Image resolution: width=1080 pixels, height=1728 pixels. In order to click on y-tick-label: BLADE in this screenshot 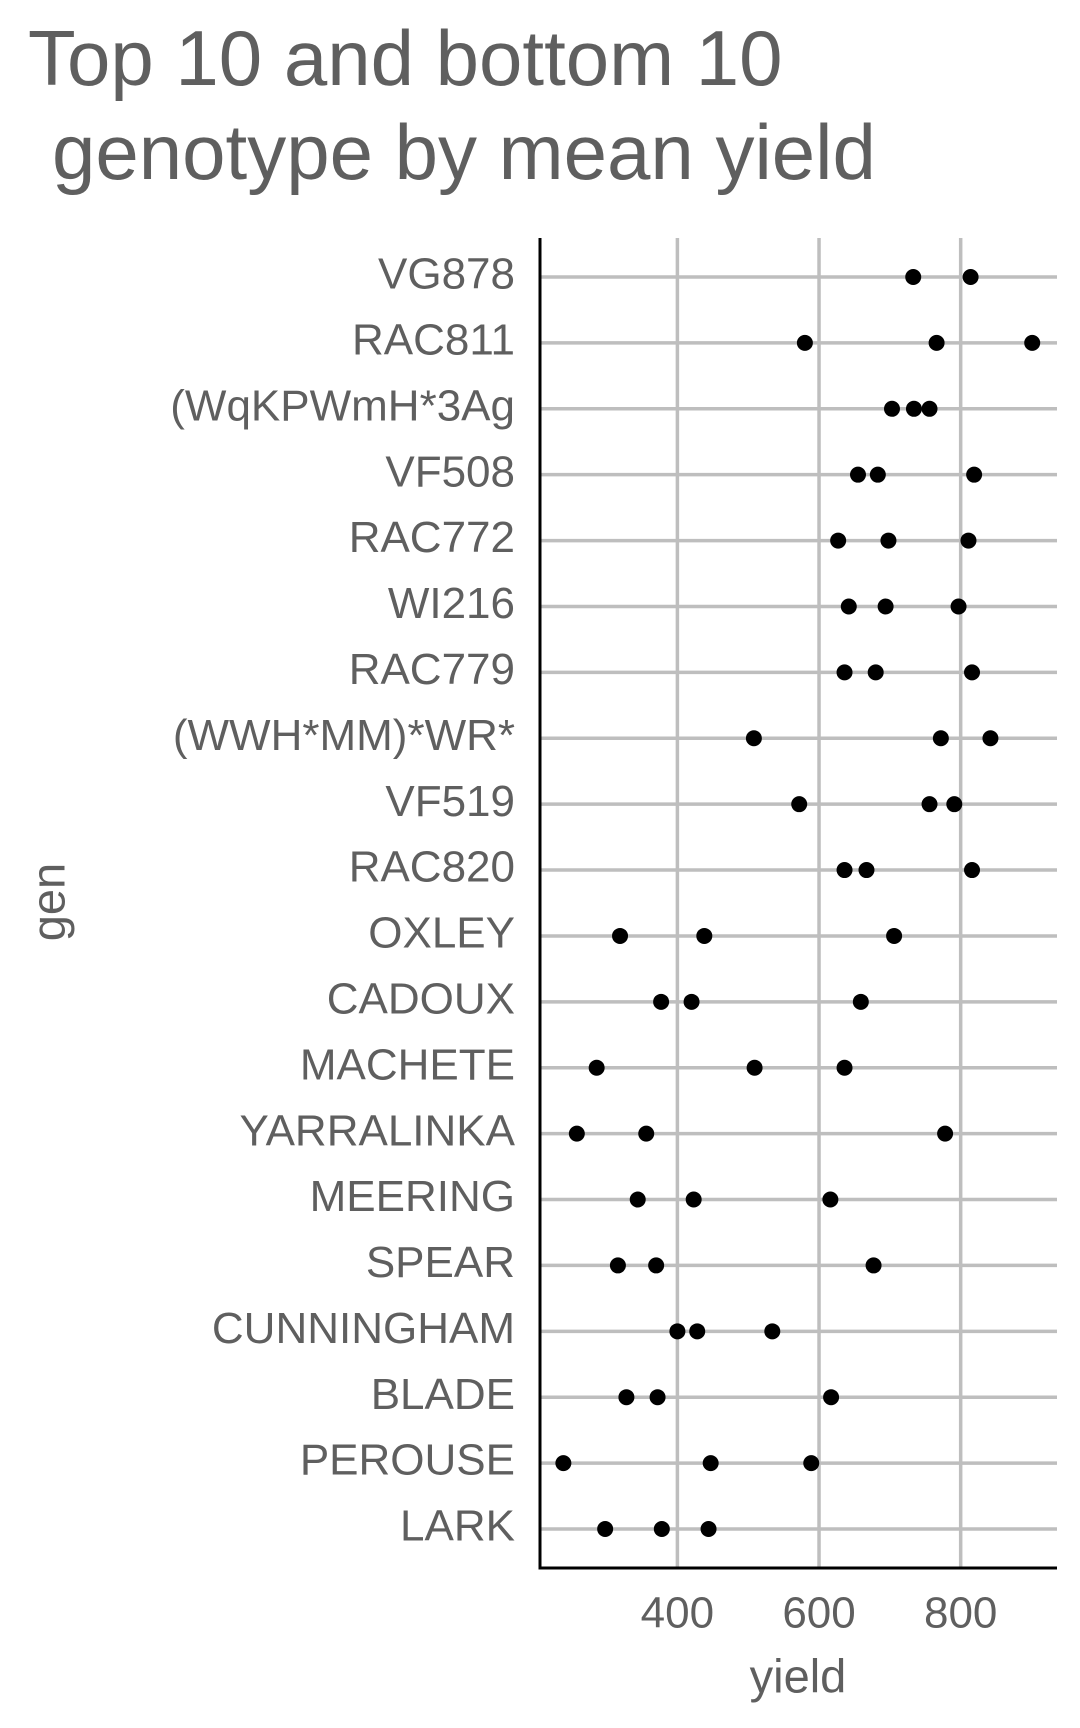, I will do `click(443, 1394)`.